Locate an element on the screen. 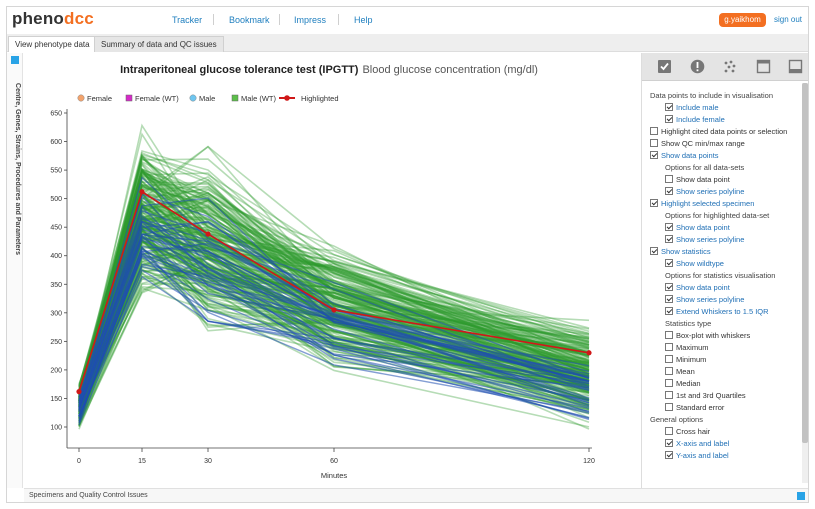 This screenshot has height=509, width=815. option-checkbox: Extend Whiskers to 1.5 IQR is located at coordinates (717, 311).